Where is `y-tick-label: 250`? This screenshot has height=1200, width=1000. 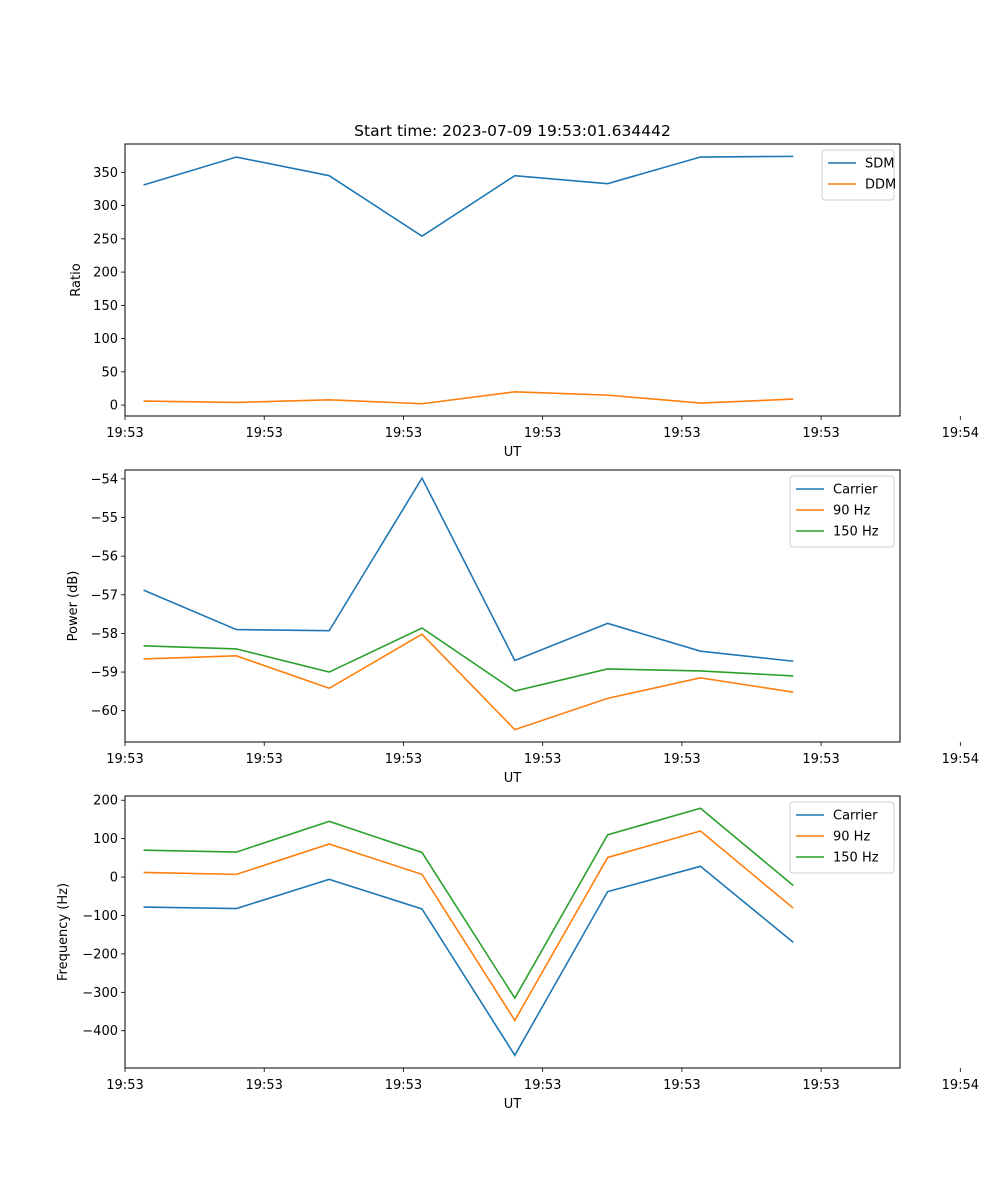 y-tick-label: 250 is located at coordinates (105, 239).